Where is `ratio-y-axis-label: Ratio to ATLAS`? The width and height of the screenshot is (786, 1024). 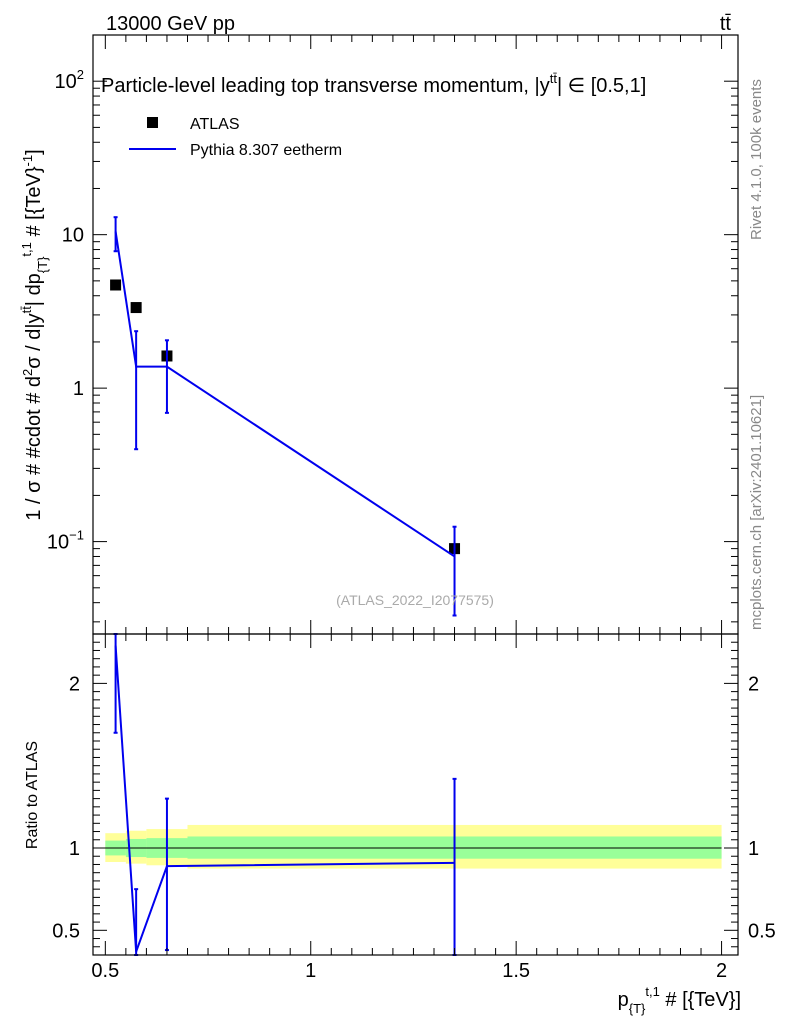 ratio-y-axis-label: Ratio to ATLAS is located at coordinates (32, 795).